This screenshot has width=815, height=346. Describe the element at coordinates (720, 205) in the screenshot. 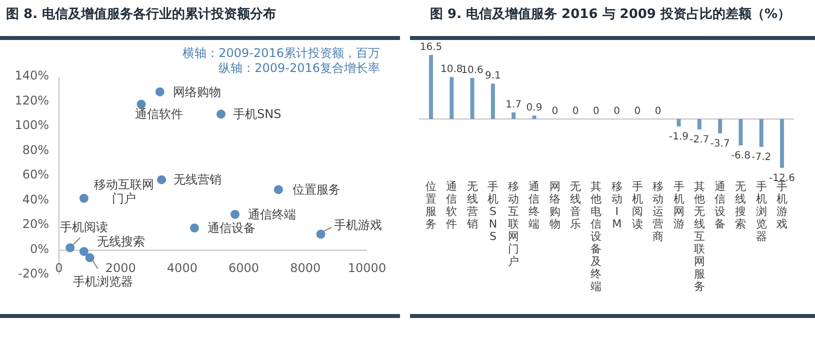

I see `x-tick-label: 通信设备` at that location.